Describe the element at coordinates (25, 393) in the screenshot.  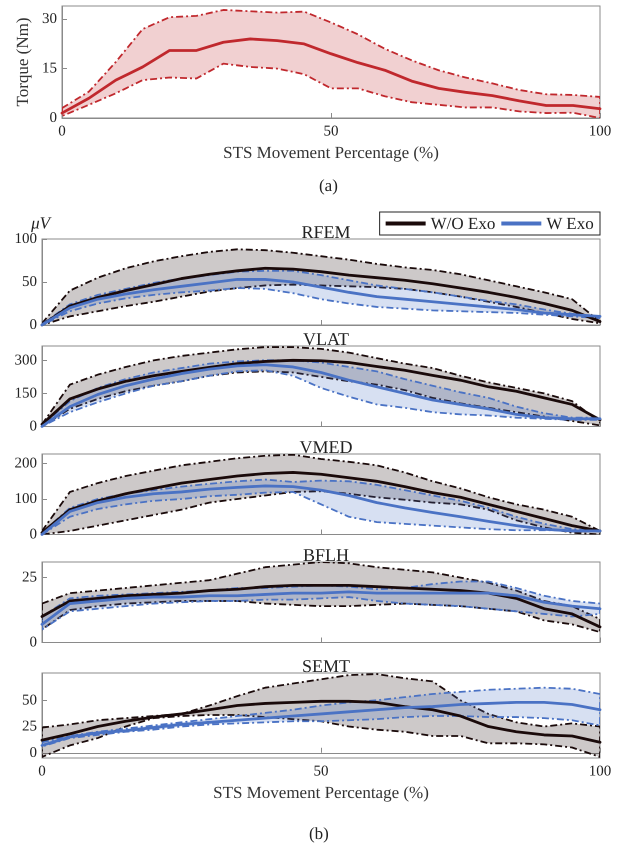
I see `y-tick-label: 150` at that location.